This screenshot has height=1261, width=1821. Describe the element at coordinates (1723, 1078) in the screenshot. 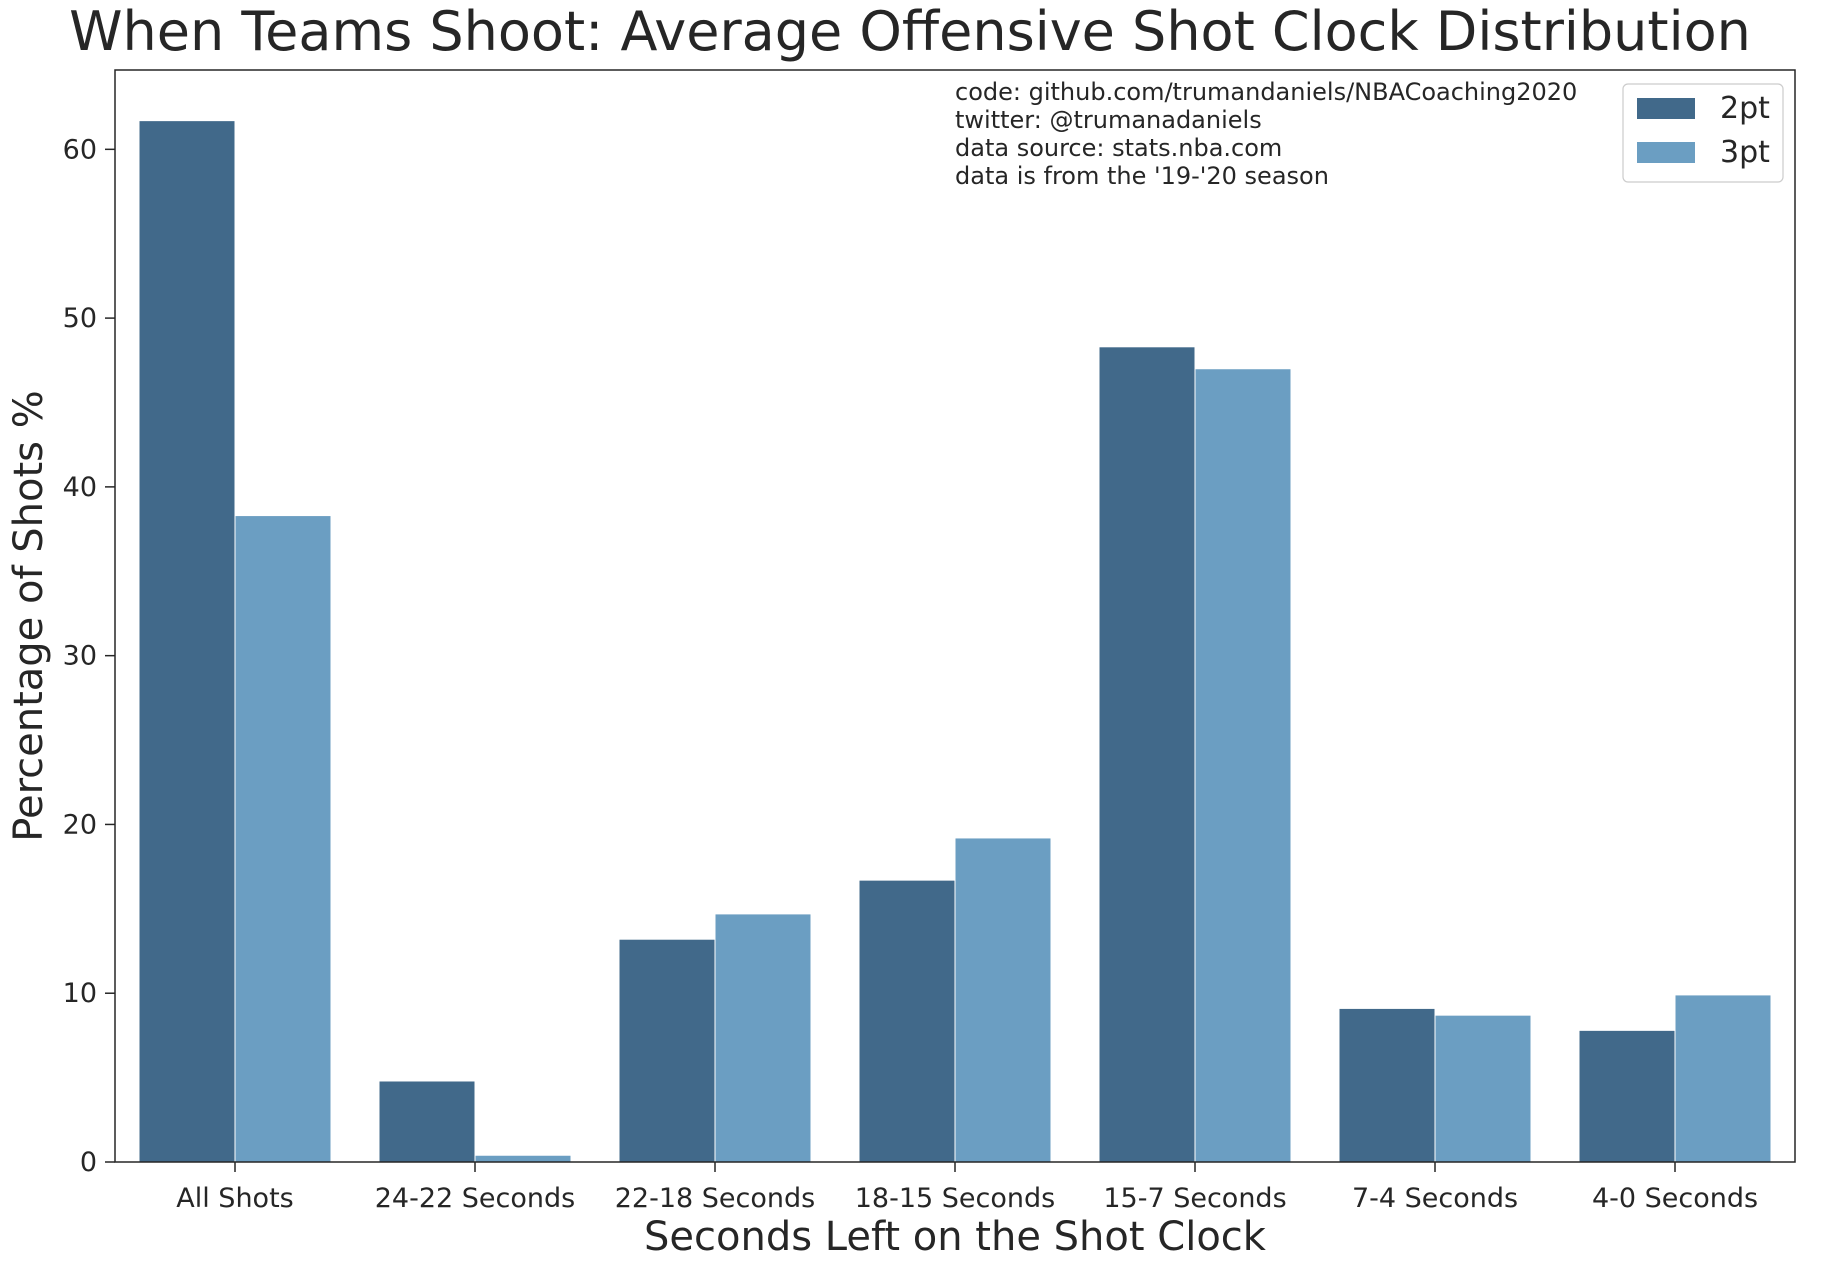

I see `bar-3pt-4-0-seconds` at that location.